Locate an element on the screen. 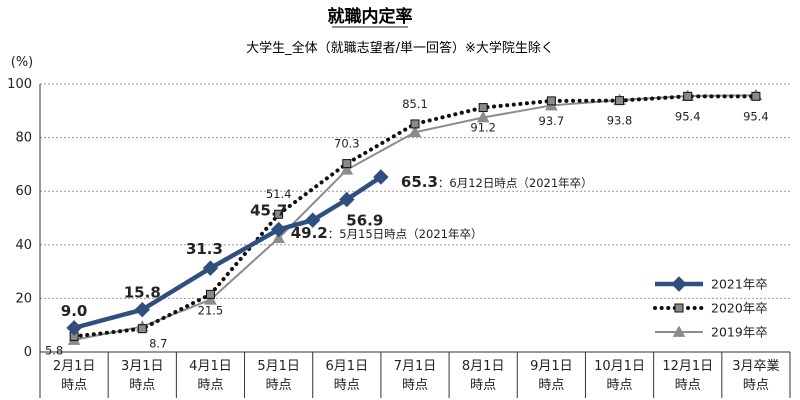 This screenshot has height=400, width=800. data-label: 21.5 is located at coordinates (211, 310).